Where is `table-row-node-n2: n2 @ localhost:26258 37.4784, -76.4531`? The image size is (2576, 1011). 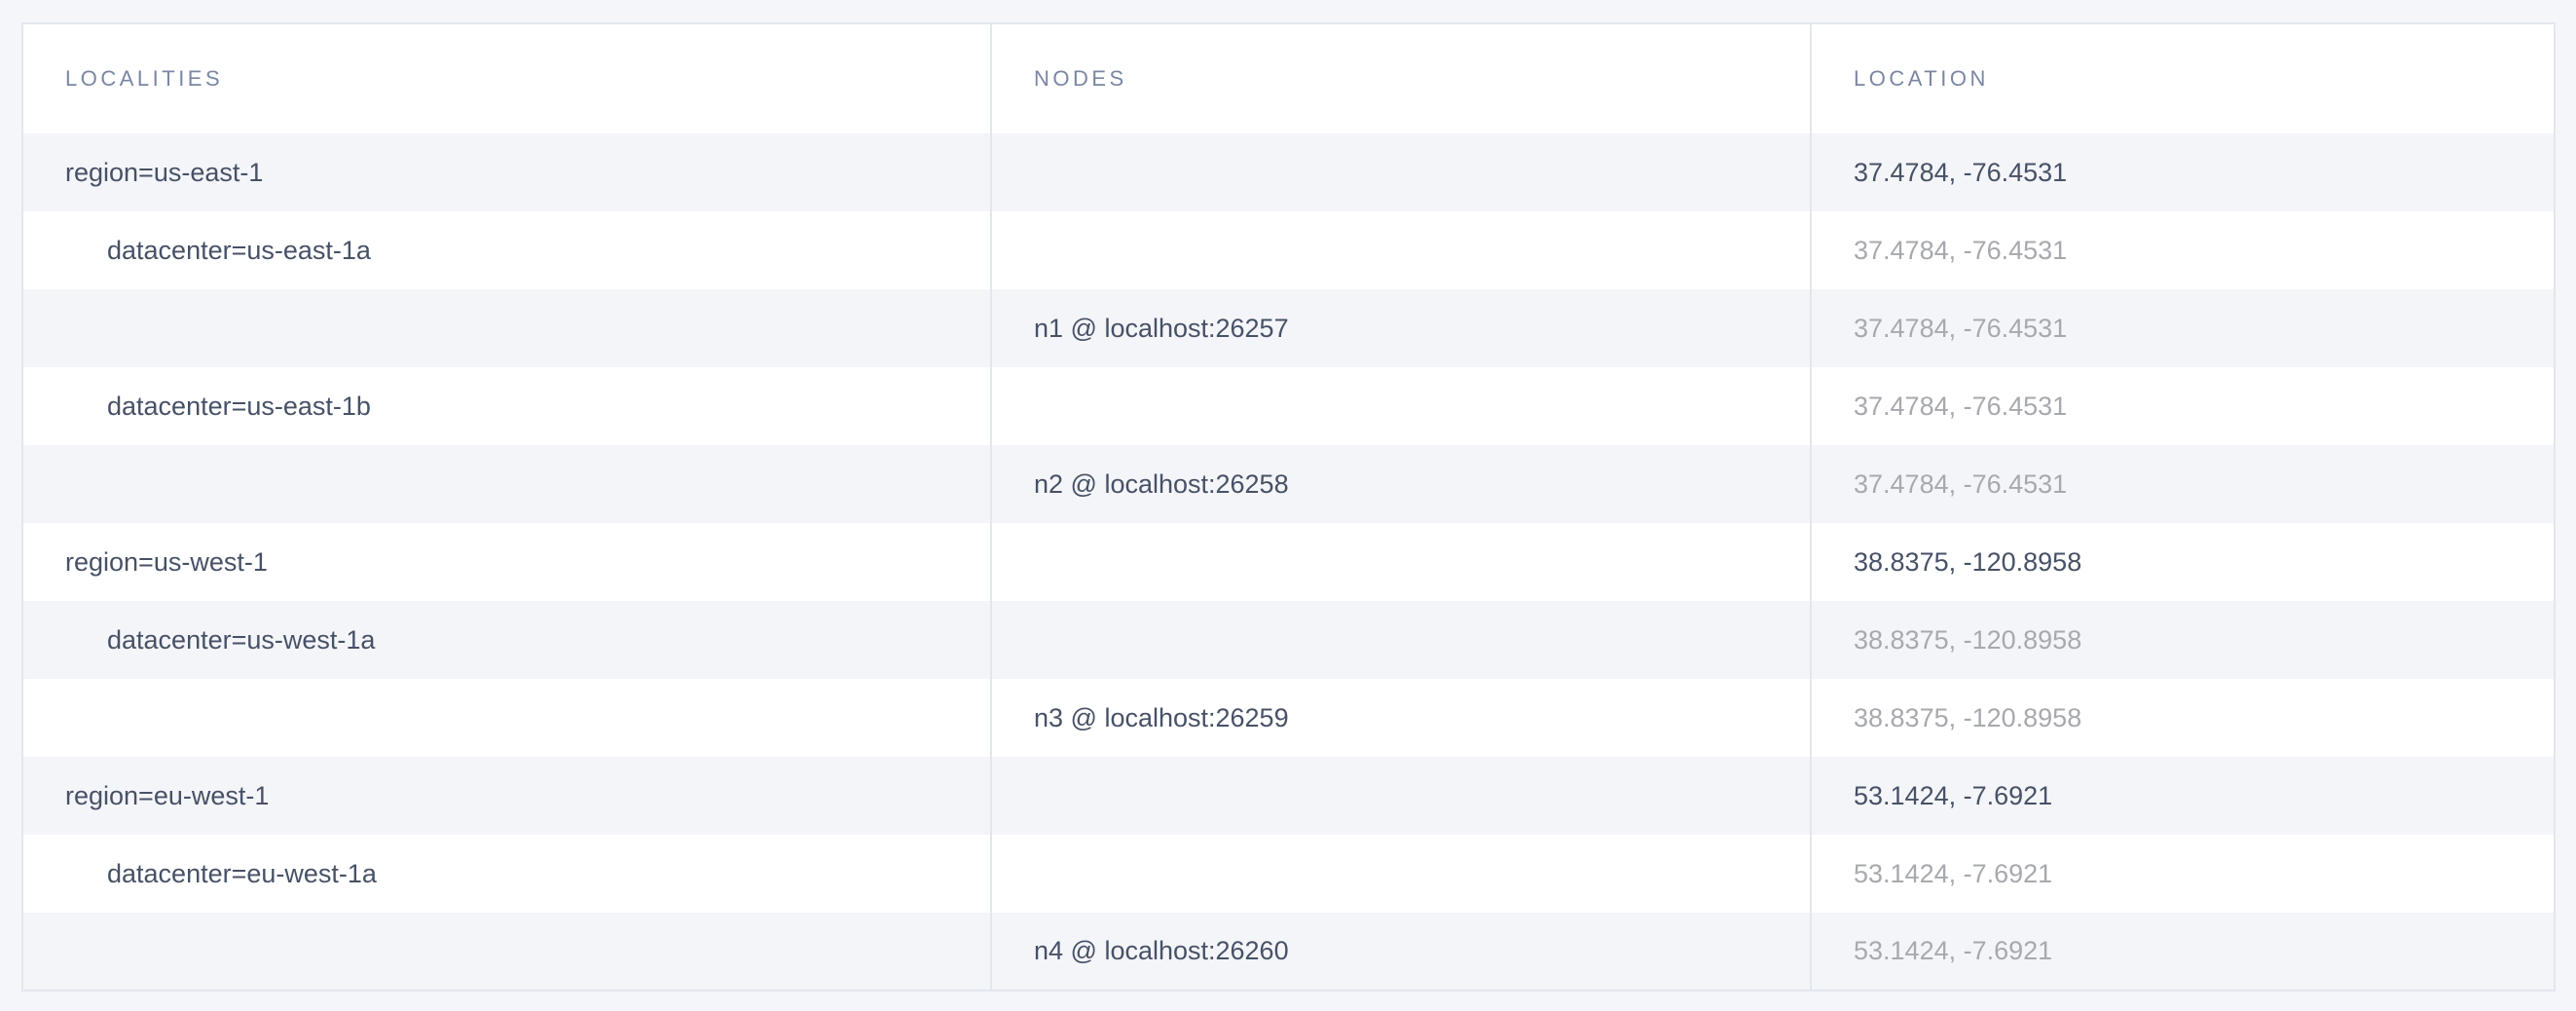
table-row-node-n2: n2 @ localhost:26258 37.4784, -76.4531 is located at coordinates (1288, 484).